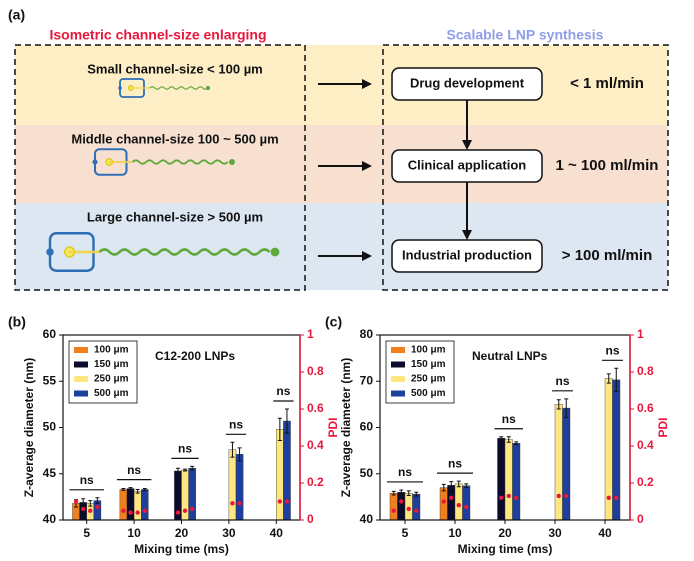  Describe the element at coordinates (341, 246) in the screenshot. I see `band-large` at that location.